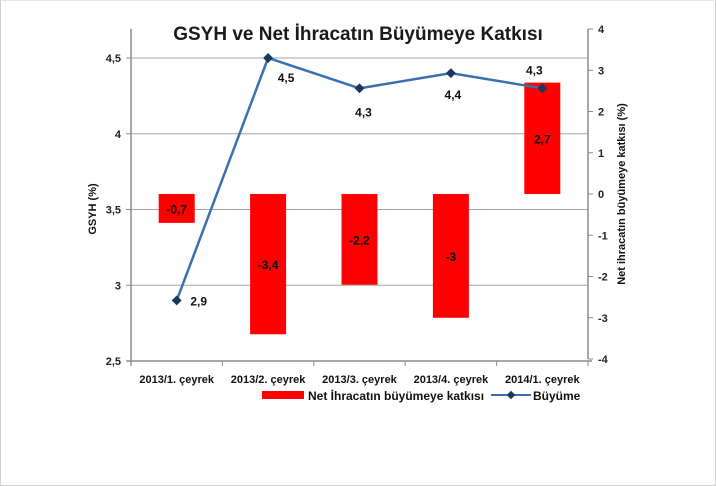 The height and width of the screenshot is (486, 716). I want to click on y2-tick-label: 4, so click(601, 30).